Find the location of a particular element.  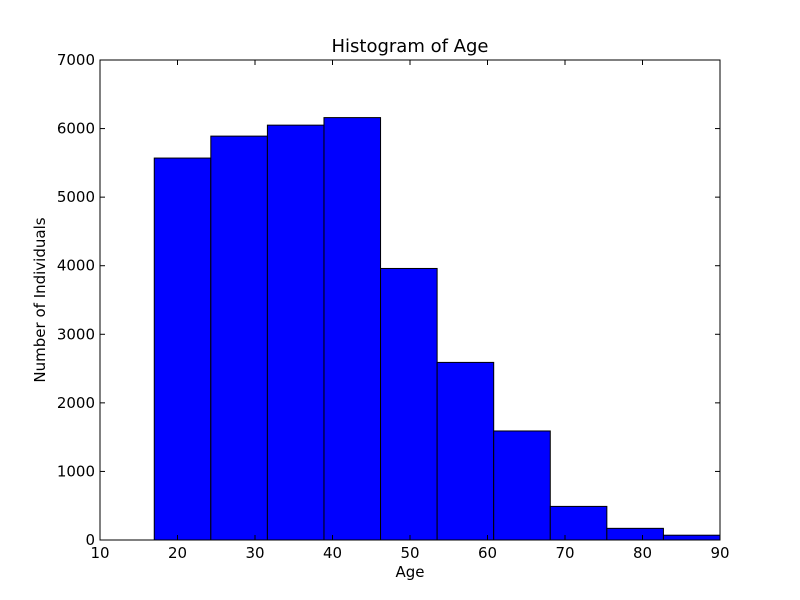

y-tick-label: 5000 is located at coordinates (76, 197).